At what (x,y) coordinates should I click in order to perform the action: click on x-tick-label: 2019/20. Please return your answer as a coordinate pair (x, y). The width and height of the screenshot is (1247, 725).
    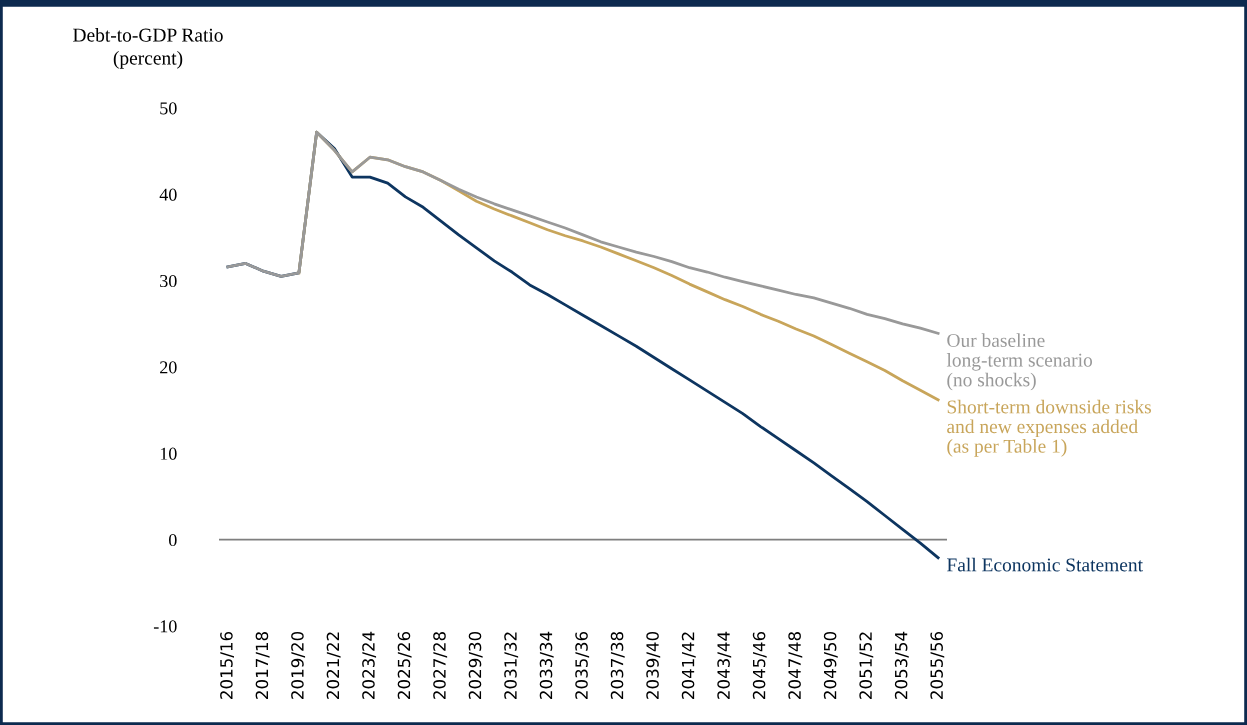
    Looking at the image, I should click on (298, 665).